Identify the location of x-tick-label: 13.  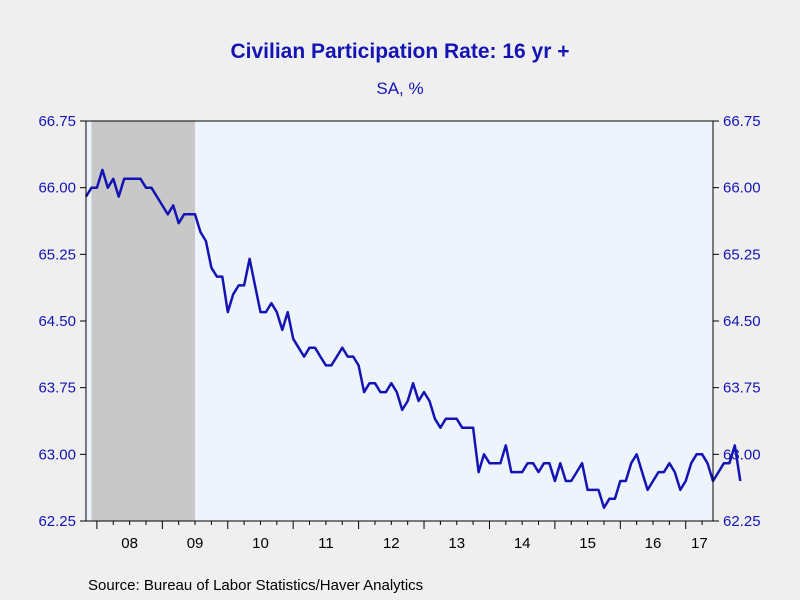
(456, 543).